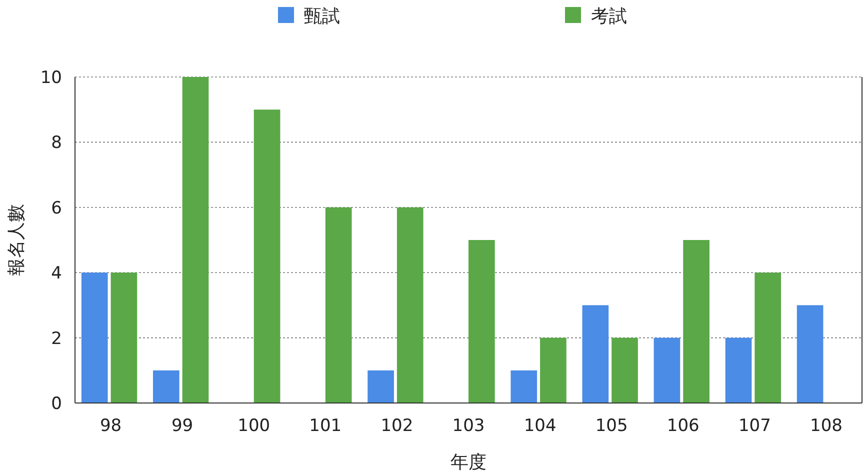 The width and height of the screenshot is (865, 476). I want to click on x-tick-label: 103, so click(468, 426).